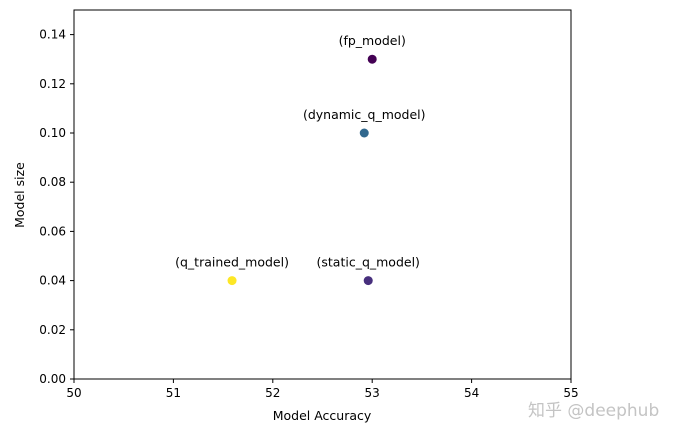 The image size is (686, 439). I want to click on x-tick-label: 53, so click(372, 393).